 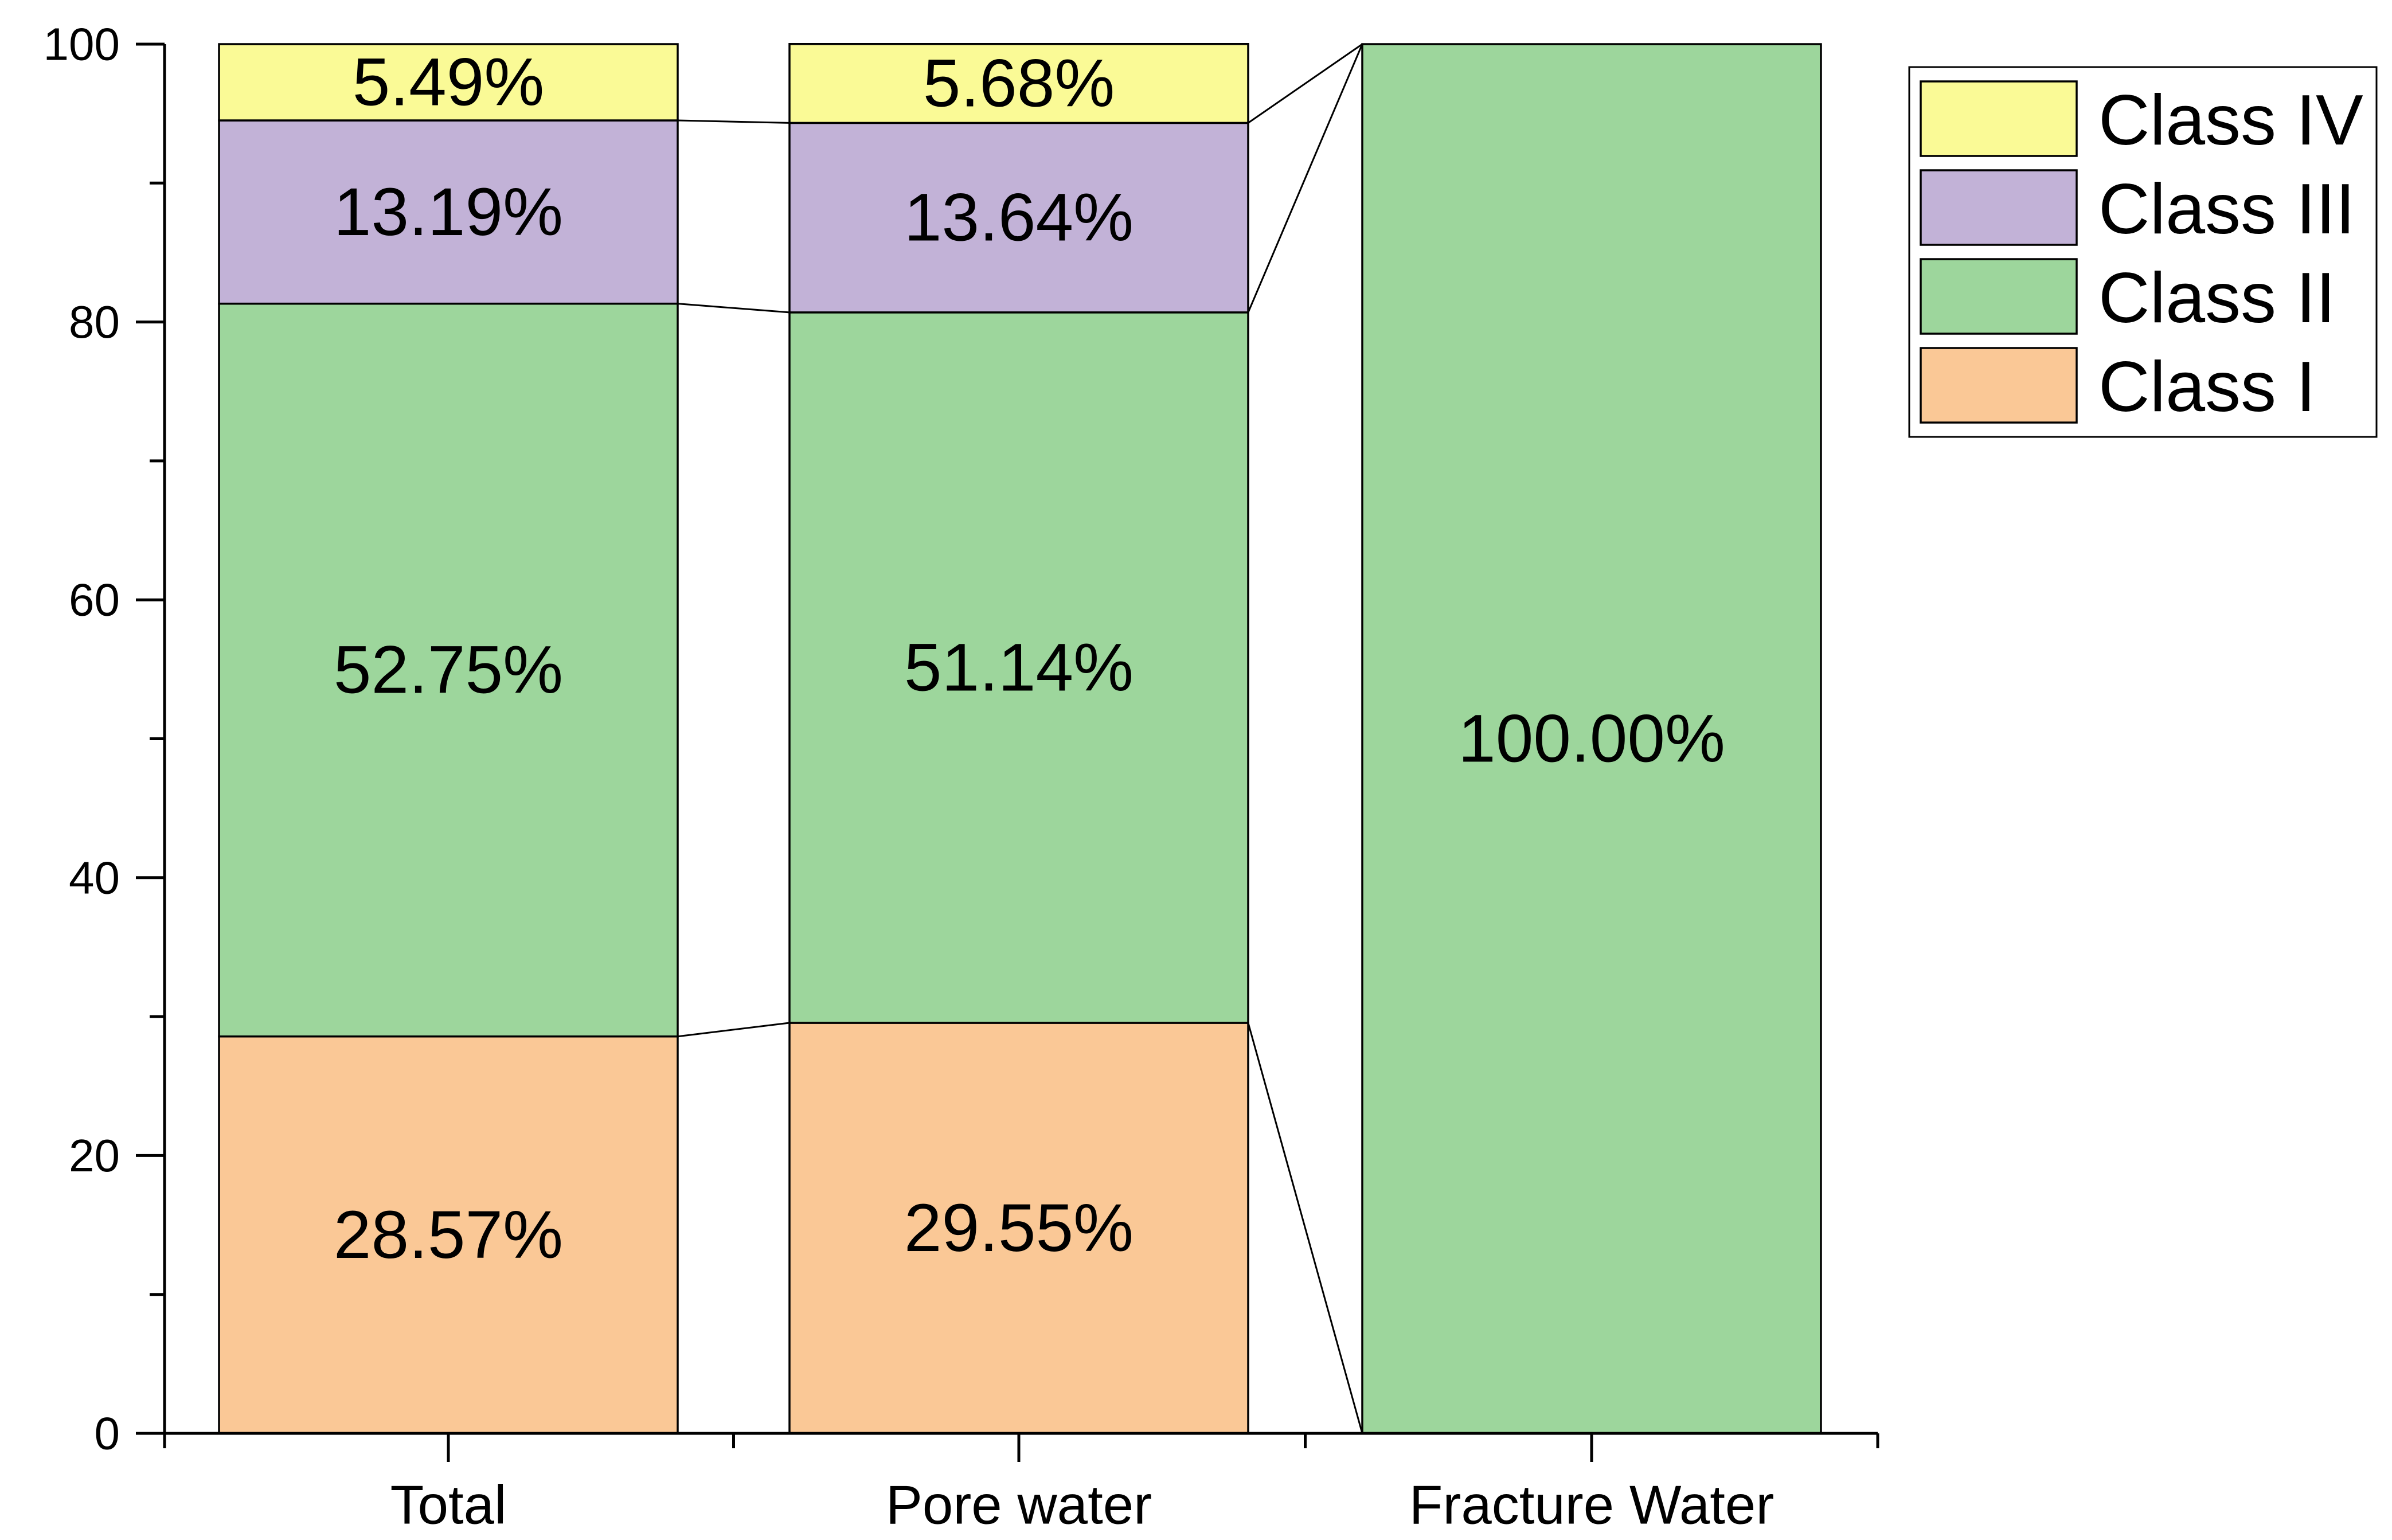 I want to click on y-tick-label-80: 80, so click(x=94, y=321).